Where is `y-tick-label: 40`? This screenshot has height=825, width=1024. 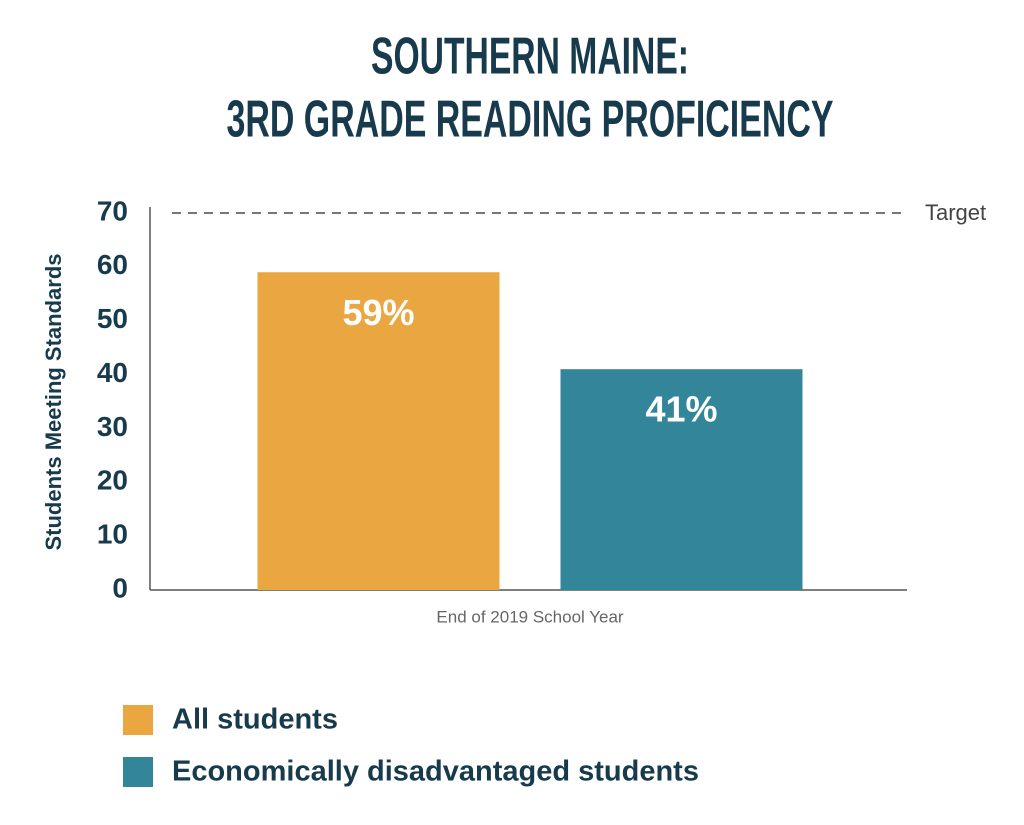
y-tick-label: 40 is located at coordinates (112, 372).